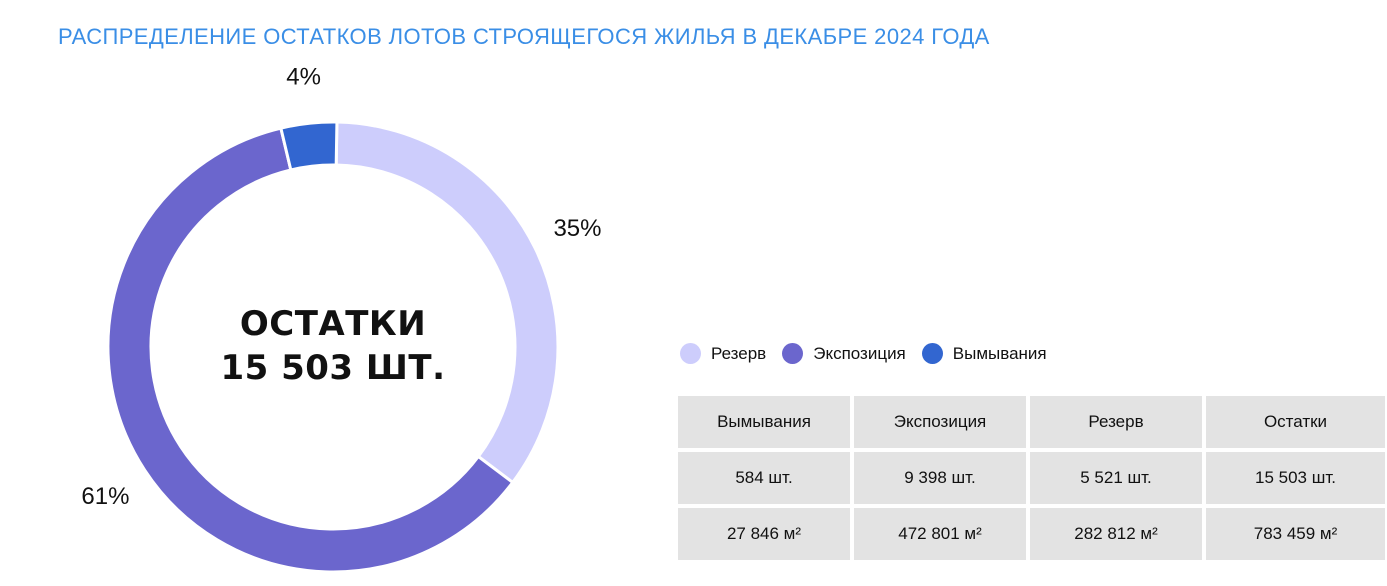  Describe the element at coordinates (940, 422) in the screenshot. I see `table-header-cell: Экспозиция` at that location.